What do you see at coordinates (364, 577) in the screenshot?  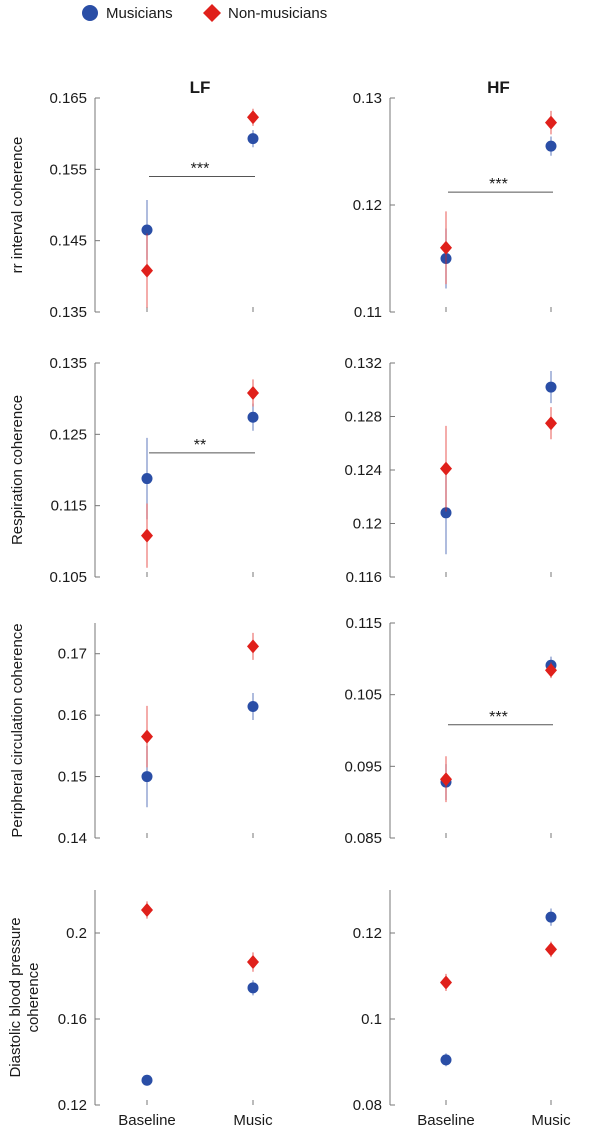 I see `y-tick-label: 0.116` at bounding box center [364, 577].